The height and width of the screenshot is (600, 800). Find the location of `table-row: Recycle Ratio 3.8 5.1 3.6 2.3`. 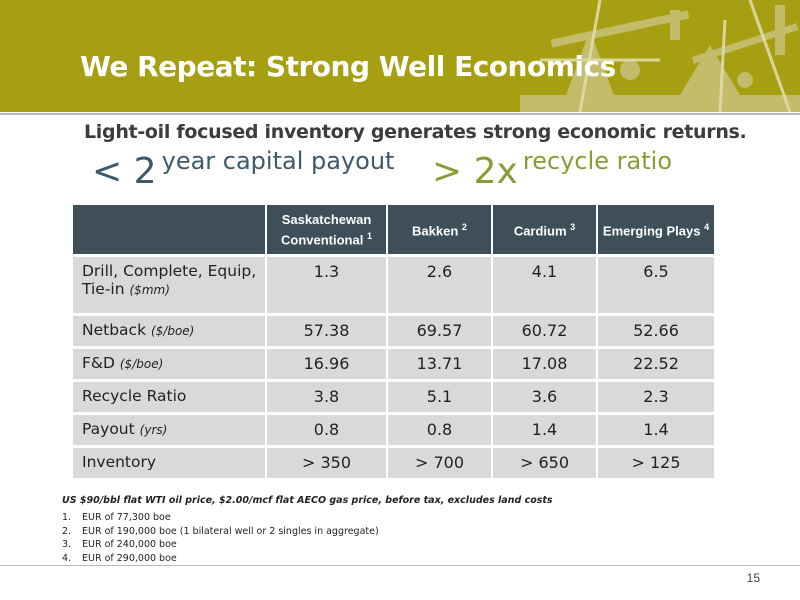

table-row: Recycle Ratio 3.8 5.1 3.6 2.3 is located at coordinates (393, 396).